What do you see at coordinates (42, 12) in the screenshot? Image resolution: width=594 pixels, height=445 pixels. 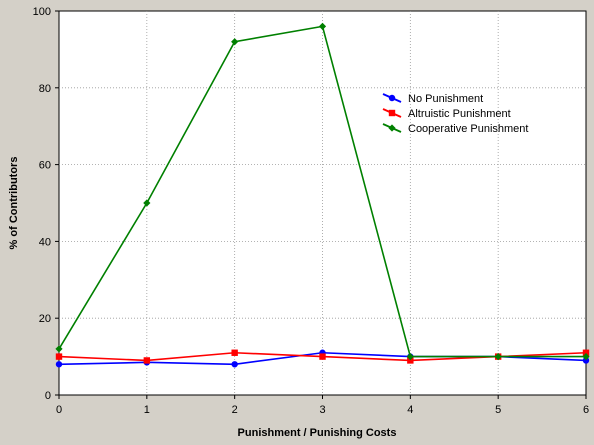 I see `y-tick-label: 100` at bounding box center [42, 12].